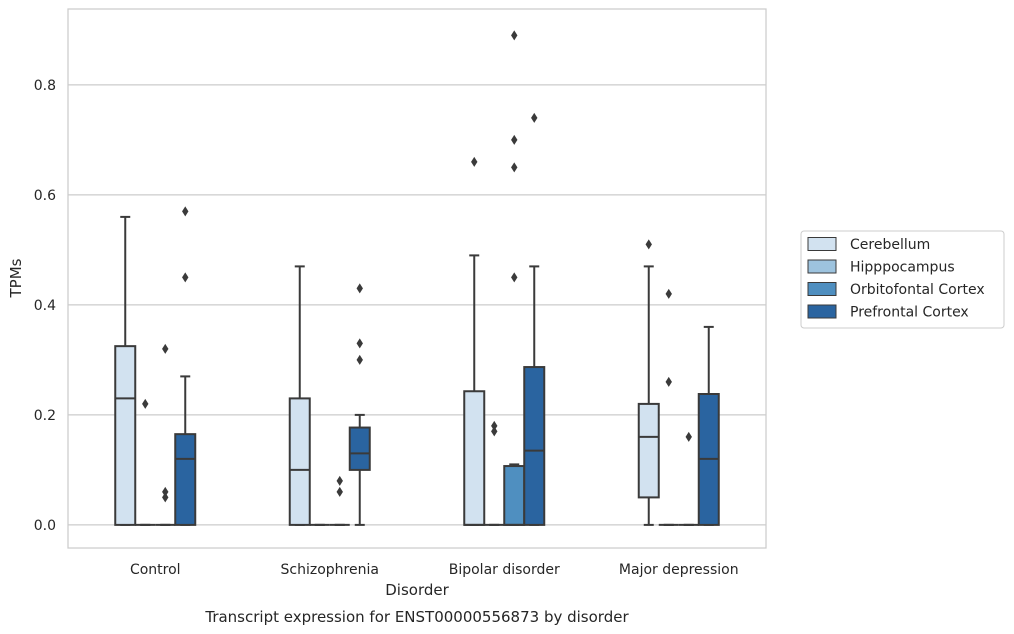  Describe the element at coordinates (679, 570) in the screenshot. I see `x-tick-label: Major depression` at that location.